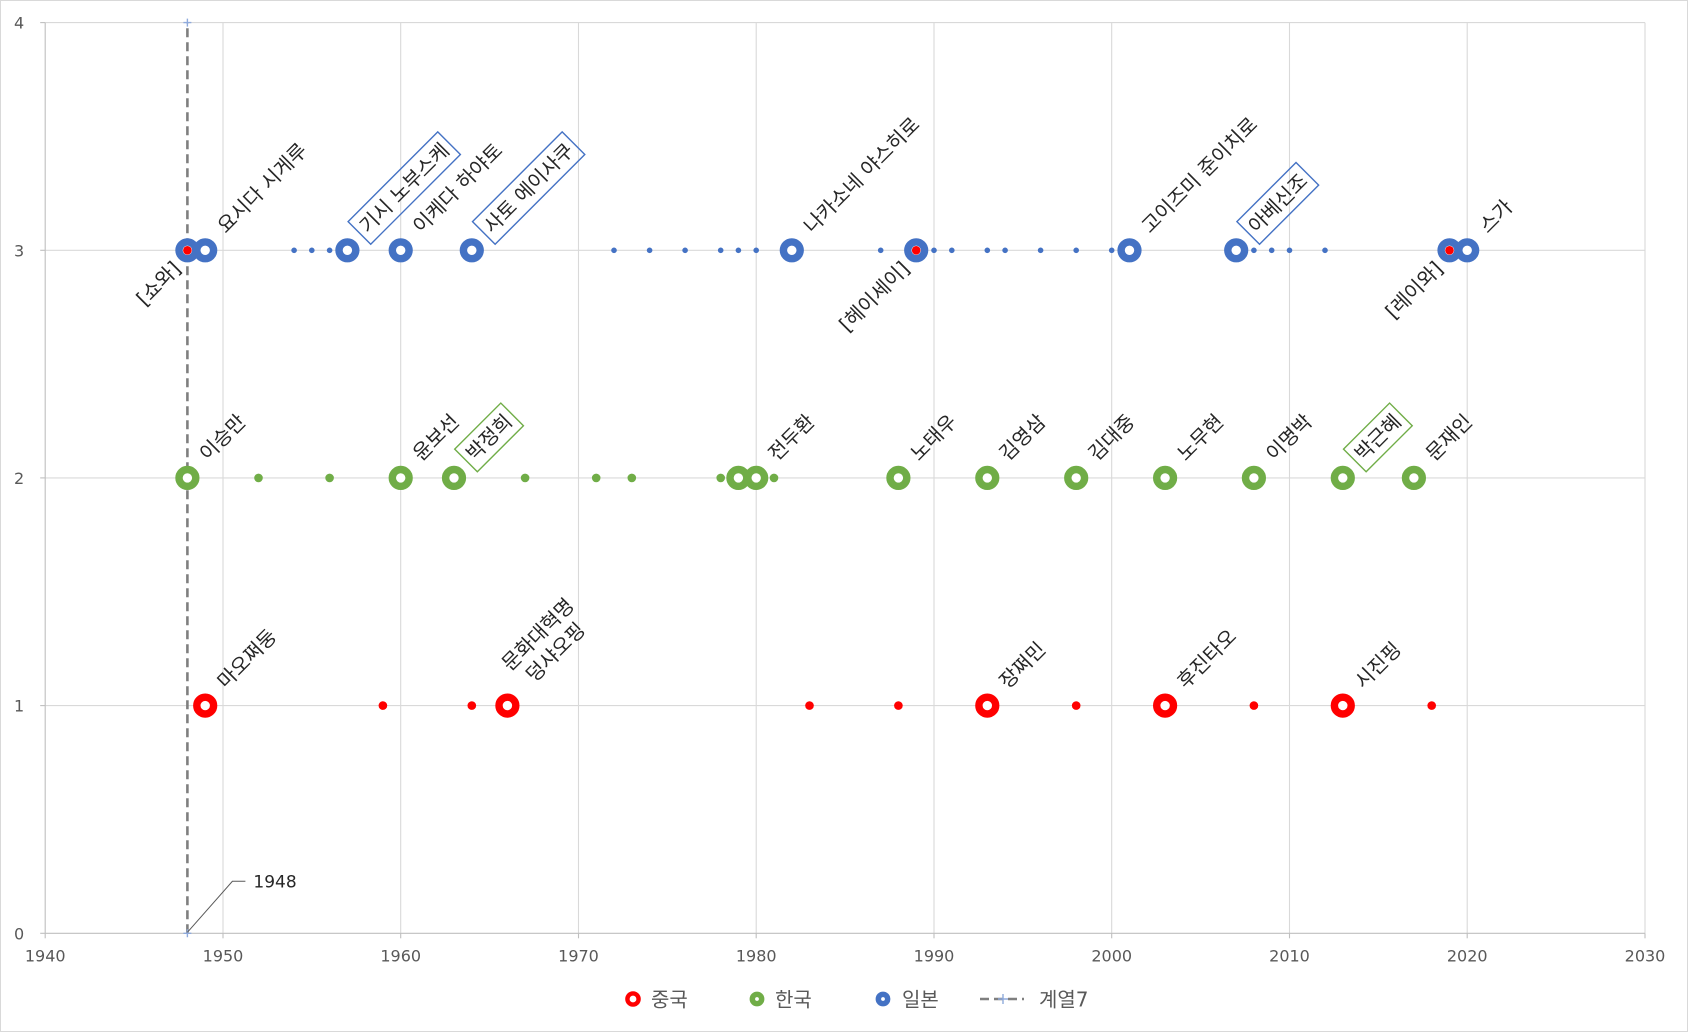 This screenshot has width=1688, height=1032. Describe the element at coordinates (934, 250) in the screenshot. I see `japan-minor-point-1990` at that location.